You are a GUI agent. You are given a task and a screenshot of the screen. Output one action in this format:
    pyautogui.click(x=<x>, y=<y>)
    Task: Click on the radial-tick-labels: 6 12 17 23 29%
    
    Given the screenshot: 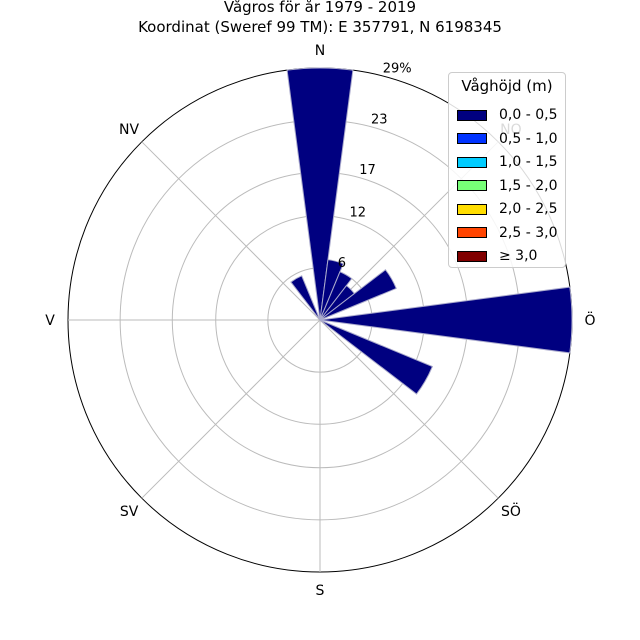 What is the action you would take?
    pyautogui.click(x=375, y=166)
    